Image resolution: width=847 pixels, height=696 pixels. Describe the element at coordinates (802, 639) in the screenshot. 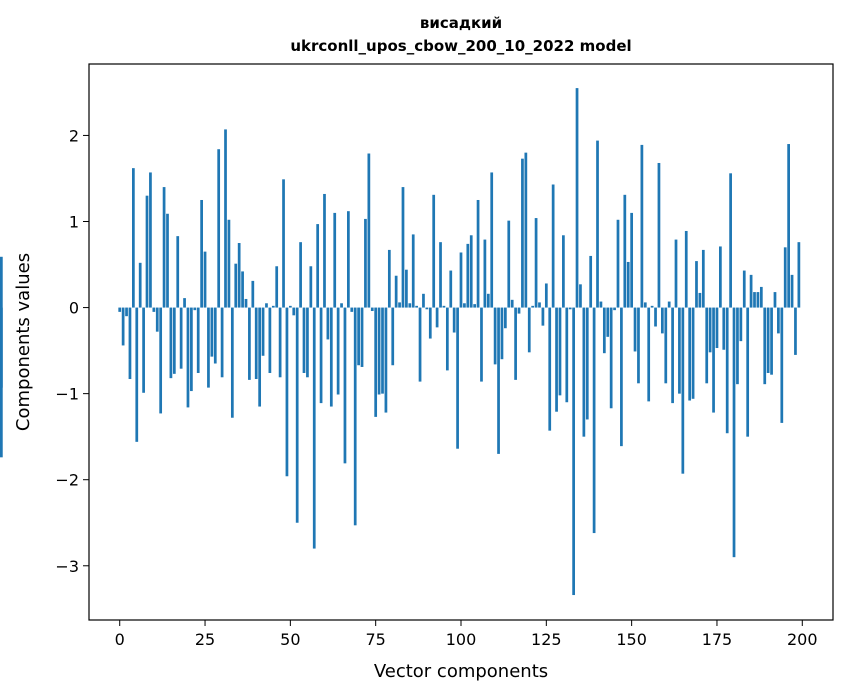

I see `x-tick-label: 200` at that location.